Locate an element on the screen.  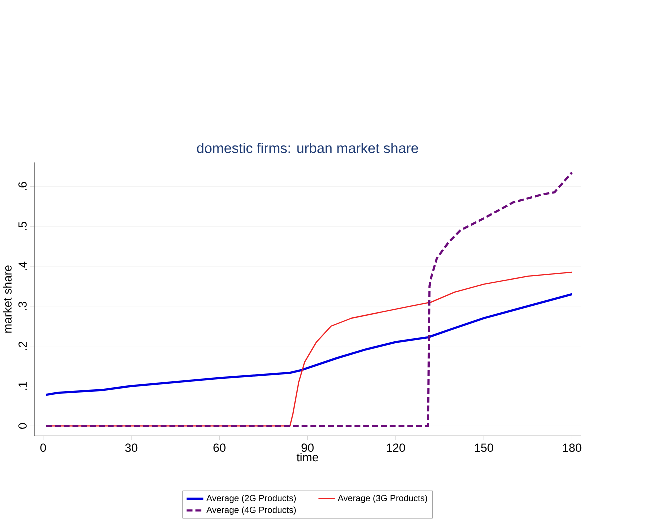
y-tick-label: .3 is located at coordinates (22, 306).